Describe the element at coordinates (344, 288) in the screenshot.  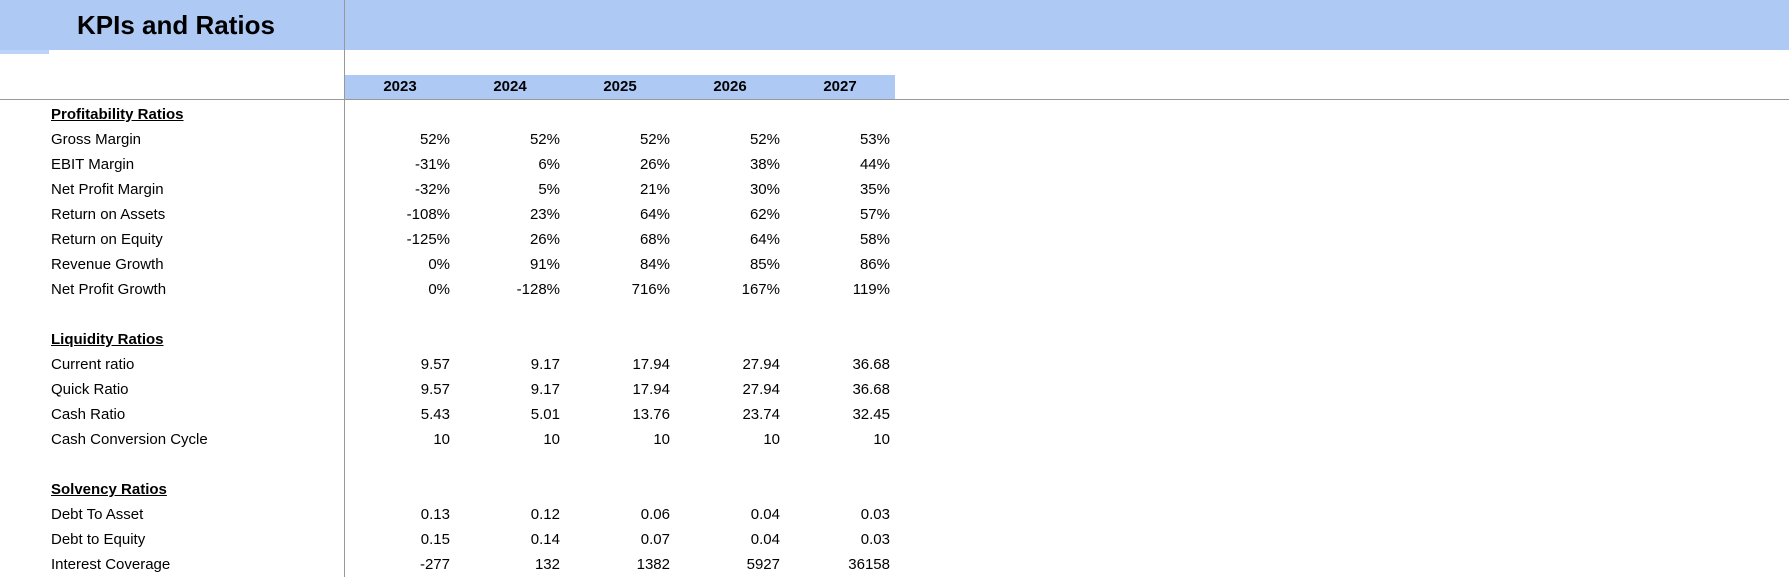
I see `vertical-gridline` at that location.